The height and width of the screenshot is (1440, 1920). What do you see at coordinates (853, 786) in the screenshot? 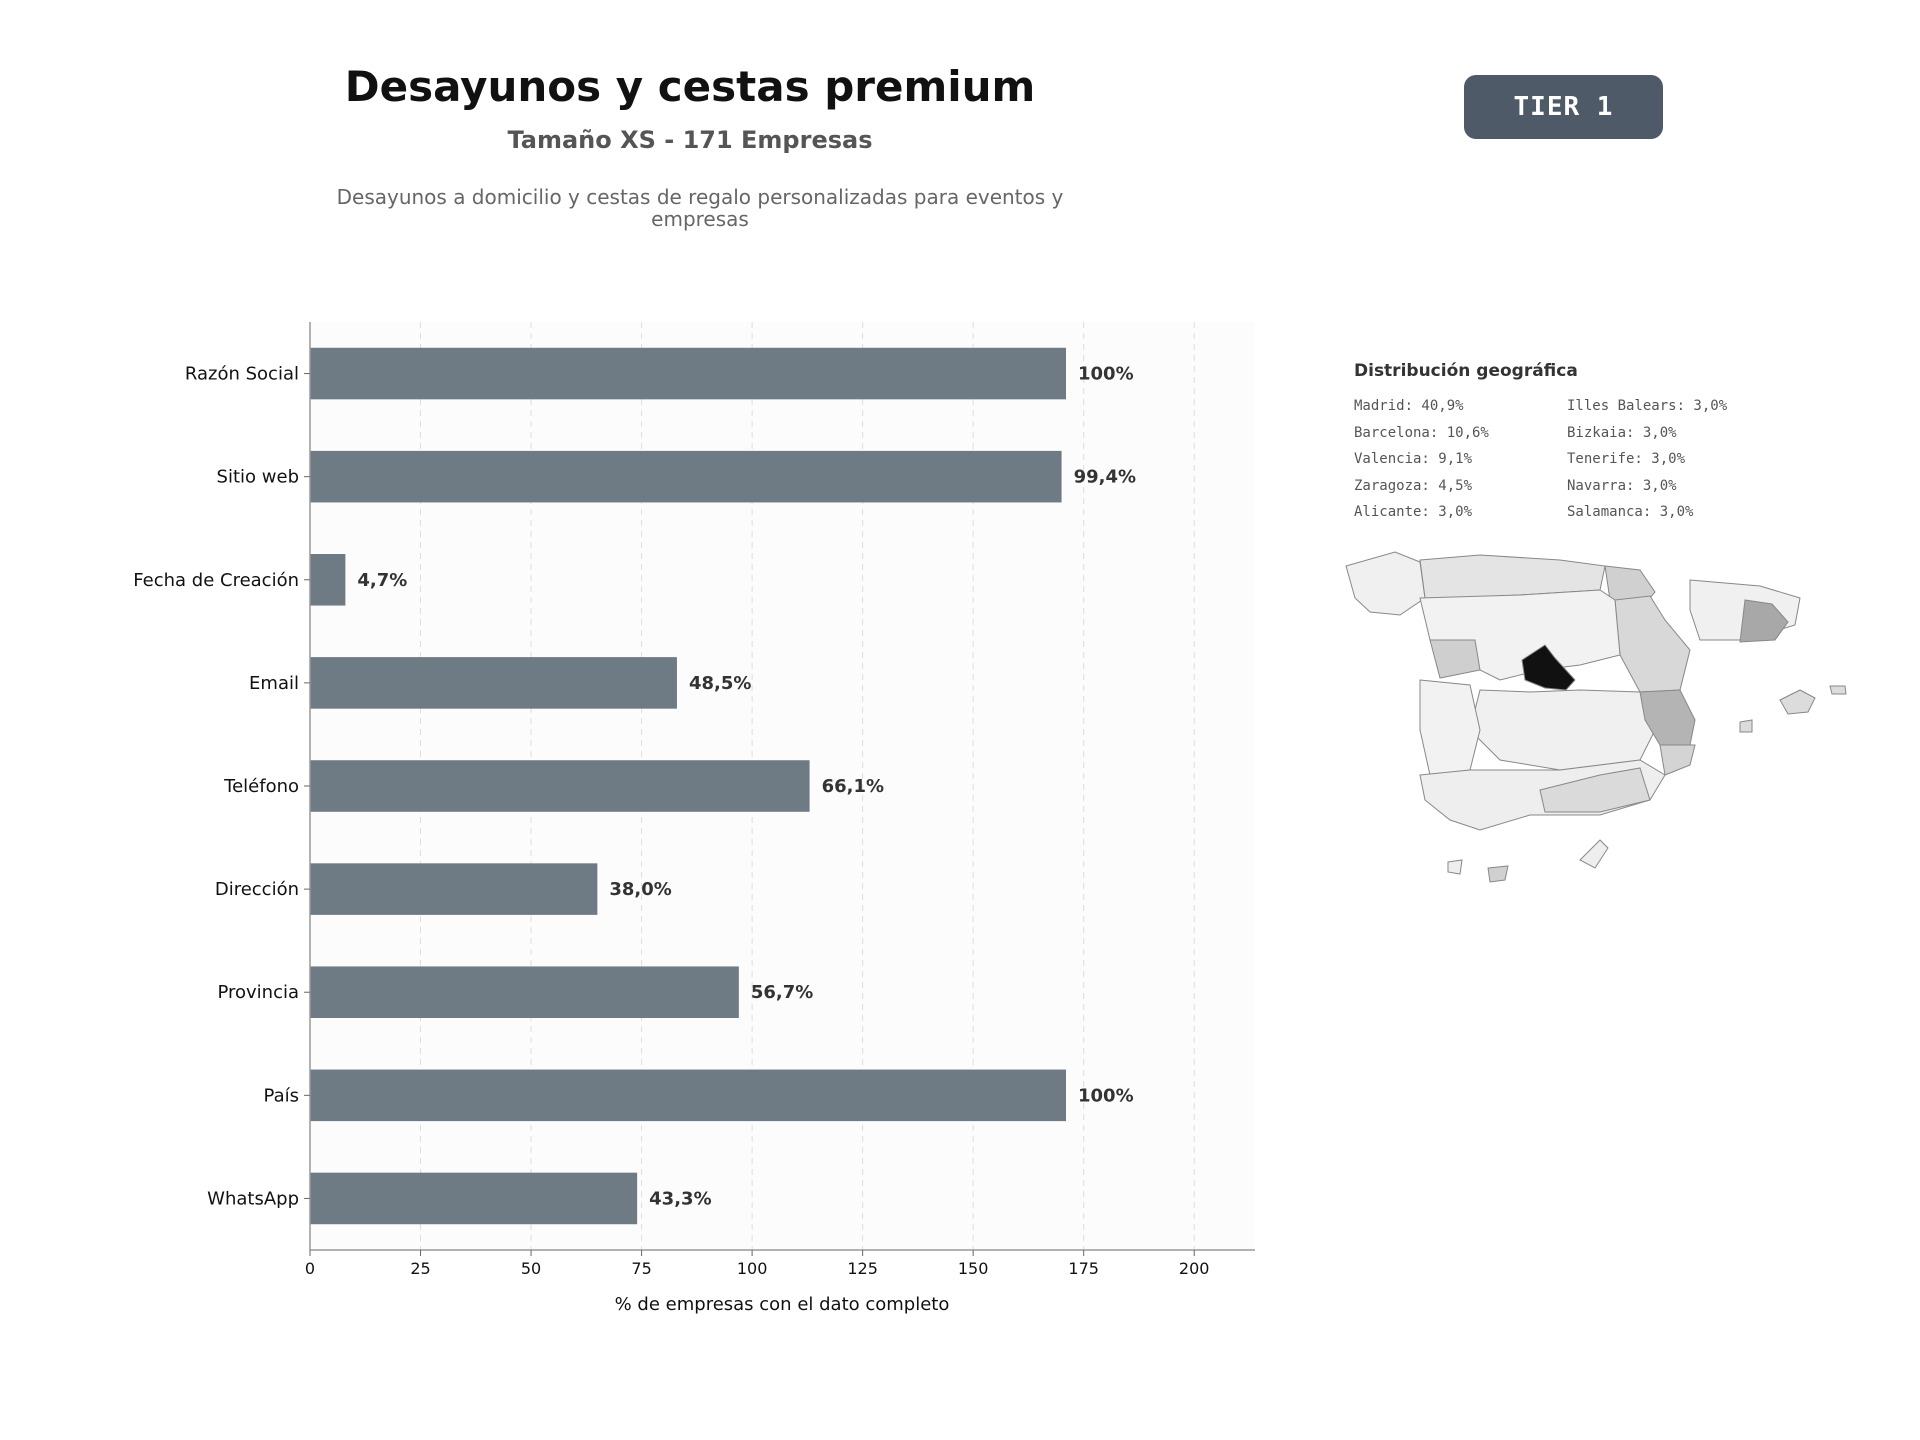
I see `bar-data-label: 66,1%` at bounding box center [853, 786].